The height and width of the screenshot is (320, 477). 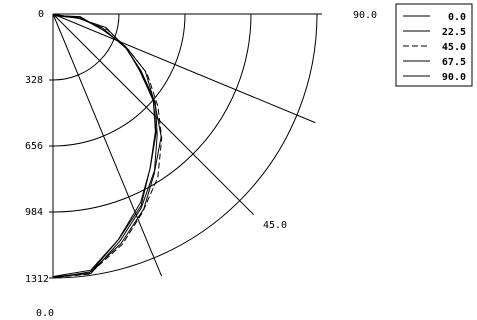 What do you see at coordinates (45, 313) in the screenshot?
I see `angle-tick-label: 0.0` at bounding box center [45, 313].